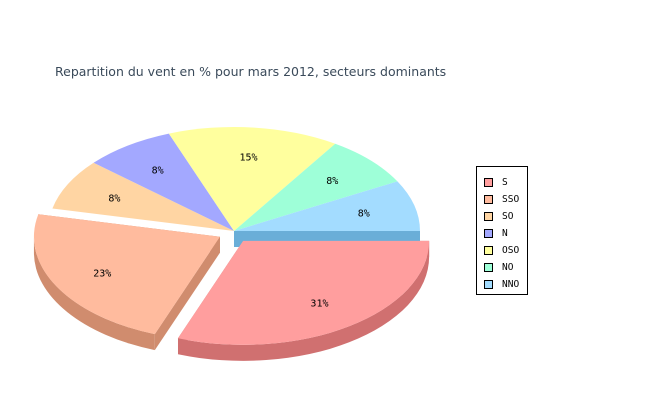 This screenshot has width=650, height=400. I want to click on legend-label: S, so click(505, 182).